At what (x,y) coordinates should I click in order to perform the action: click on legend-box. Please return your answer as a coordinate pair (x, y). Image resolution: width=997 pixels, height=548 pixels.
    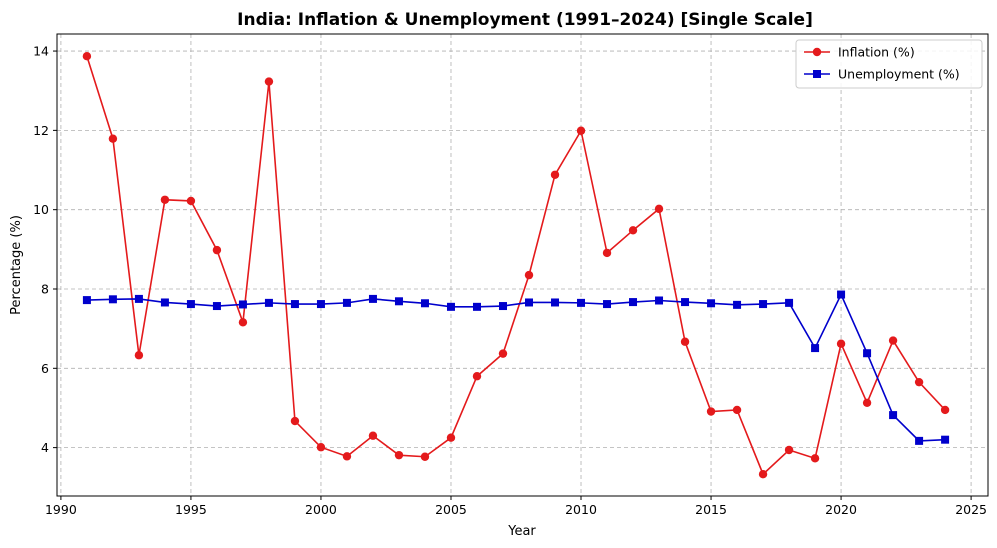
    Looking at the image, I should click on (889, 64).